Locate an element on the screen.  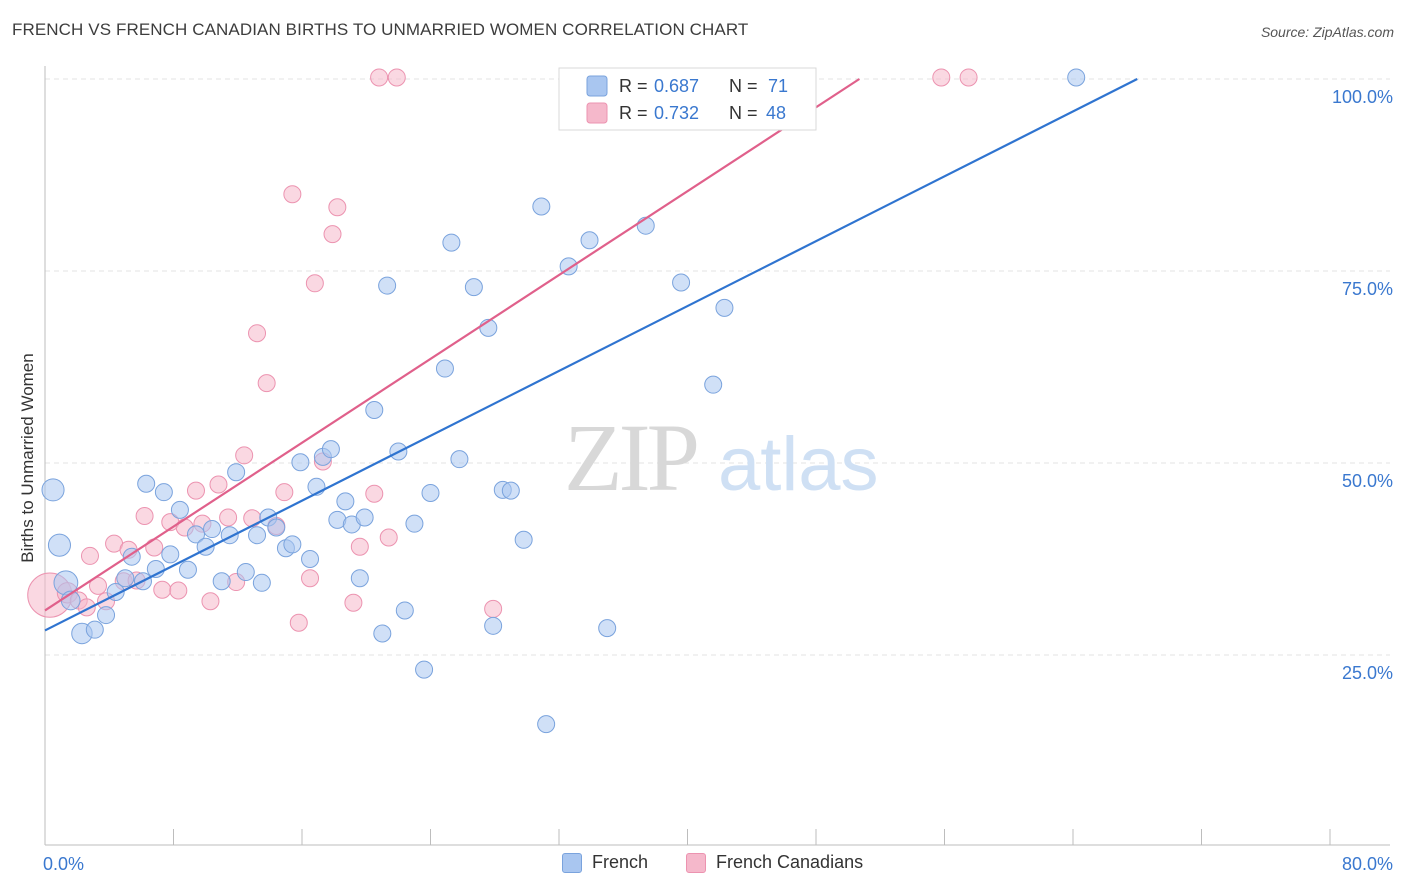
y-tick-label: 100.0% is located at coordinates (1362, 97).